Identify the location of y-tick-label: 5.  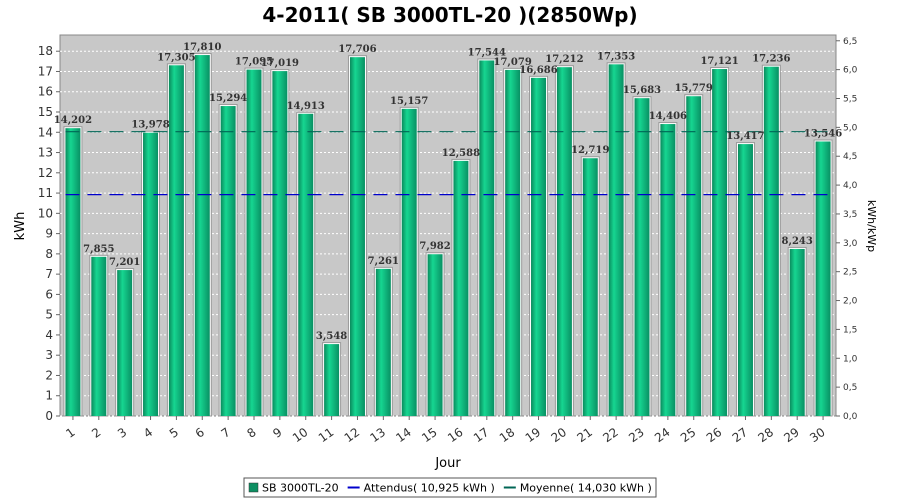
(49, 315).